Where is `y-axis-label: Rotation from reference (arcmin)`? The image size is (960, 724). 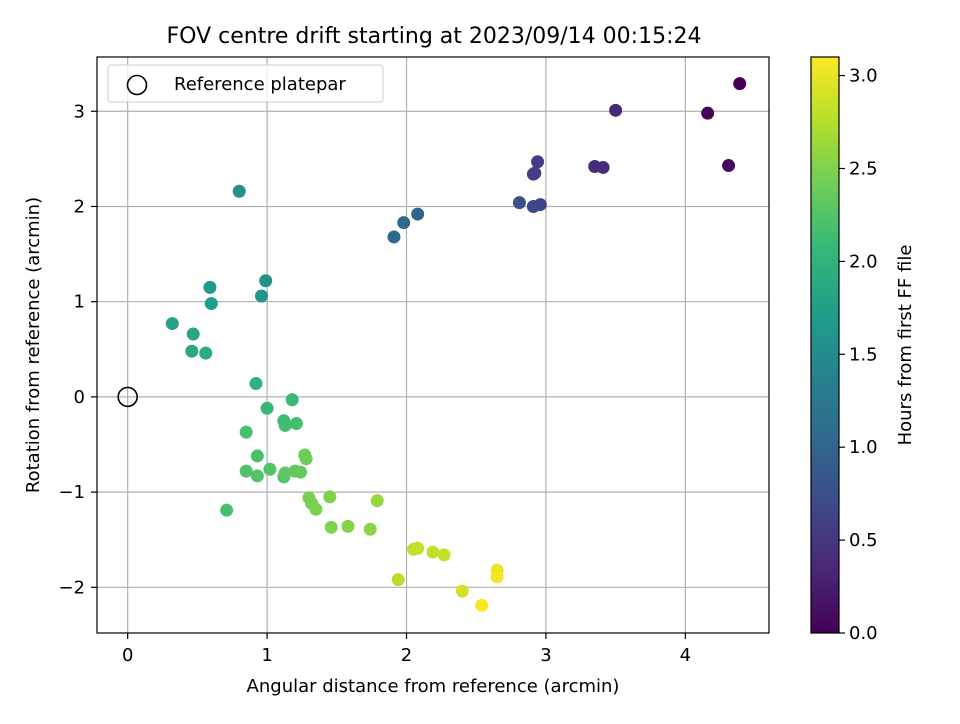 y-axis-label: Rotation from reference (arcmin) is located at coordinates (33, 345).